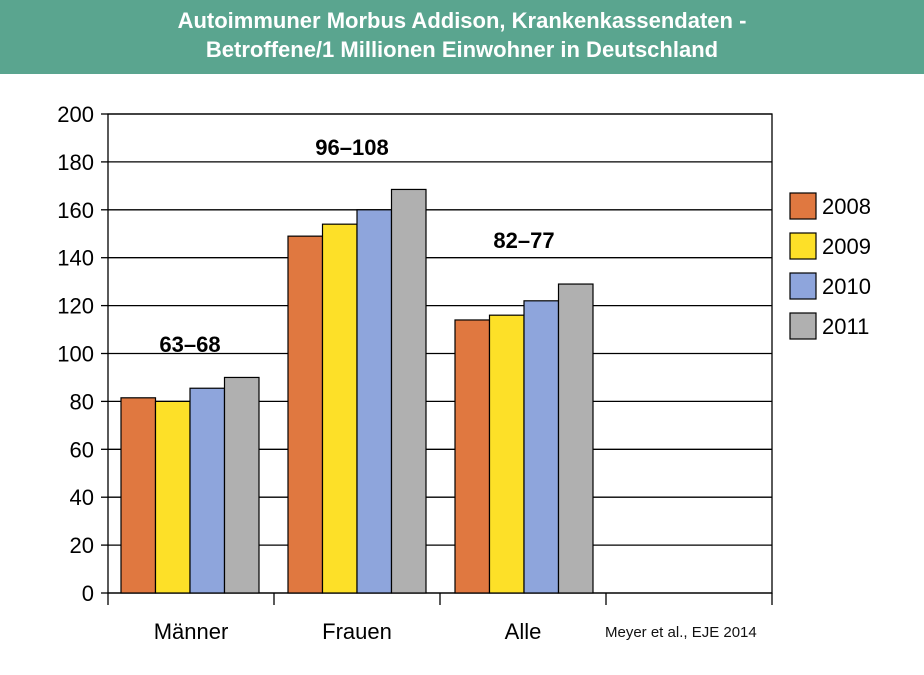  I want to click on bar-2011-frauen, so click(408, 391).